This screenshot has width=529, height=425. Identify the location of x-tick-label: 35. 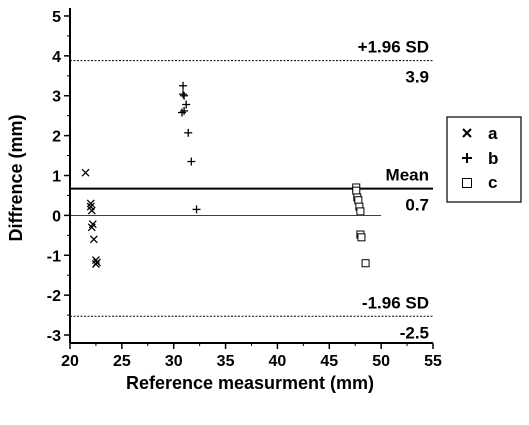
(226, 361).